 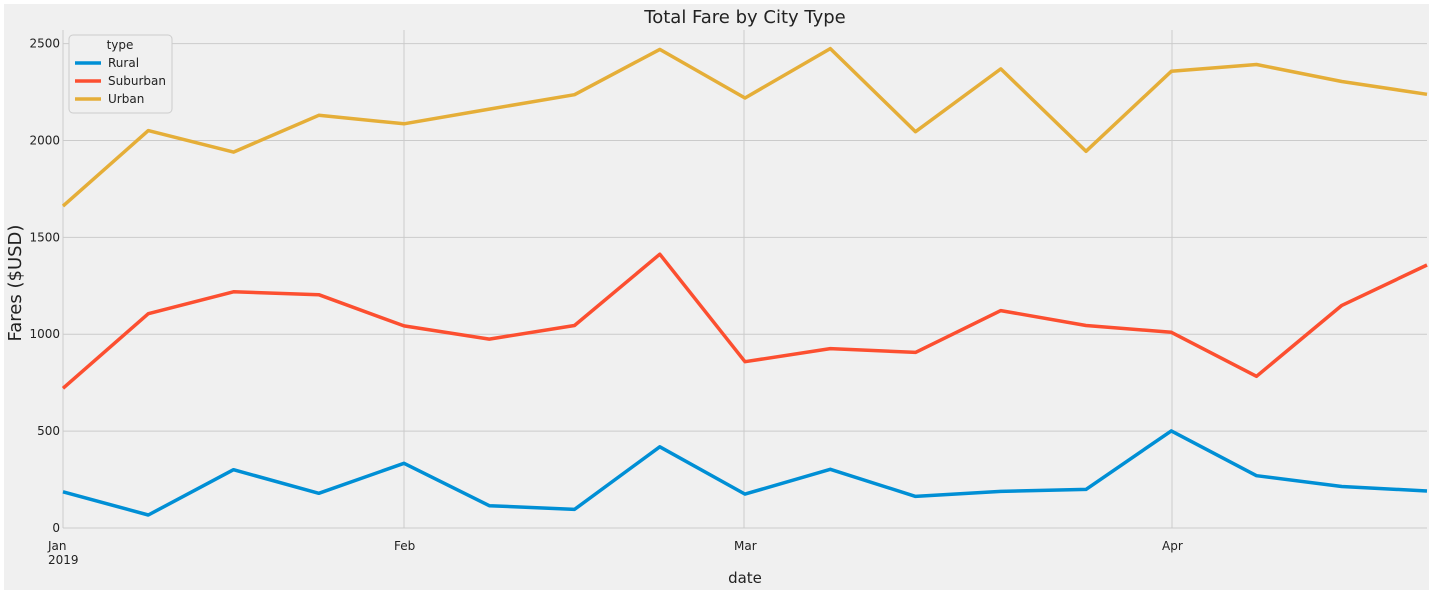 I want to click on legend-title: type, so click(x=120, y=45).